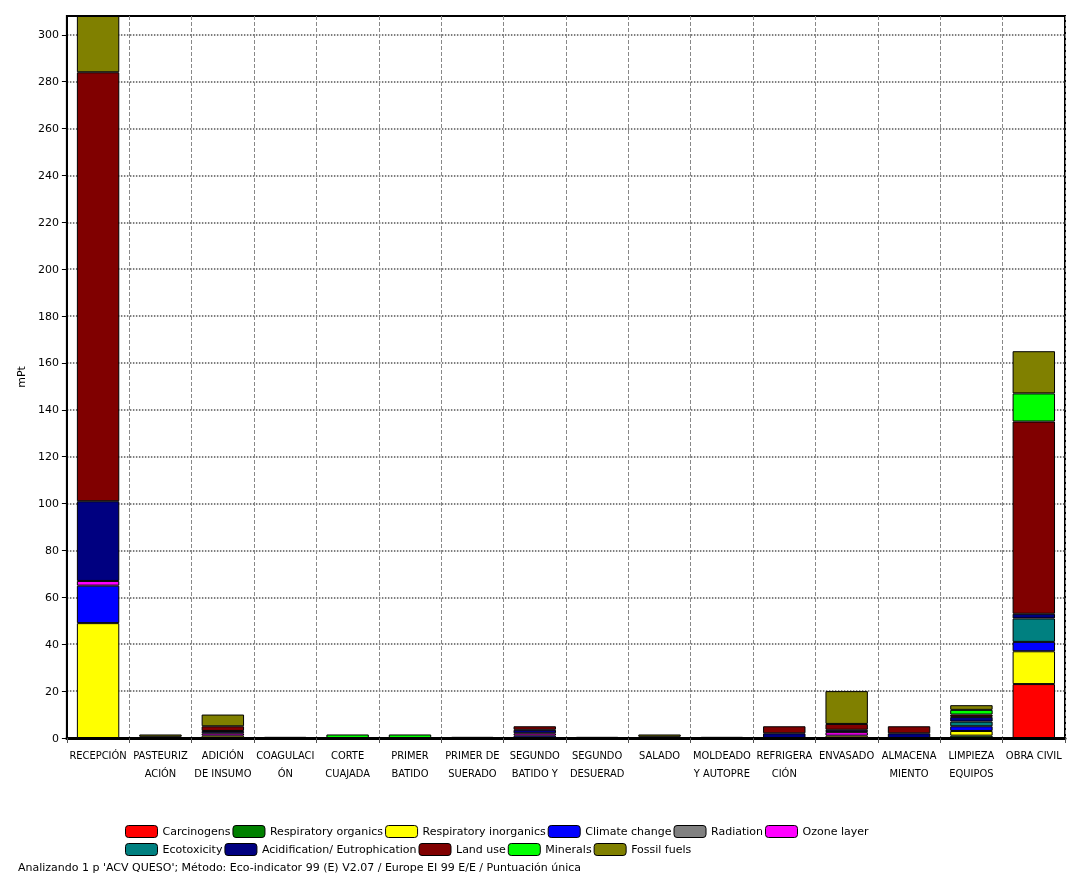 The image size is (1077, 891). Describe the element at coordinates (98, 755) in the screenshot. I see `x-tick-label: RECEPCIÓN` at that location.